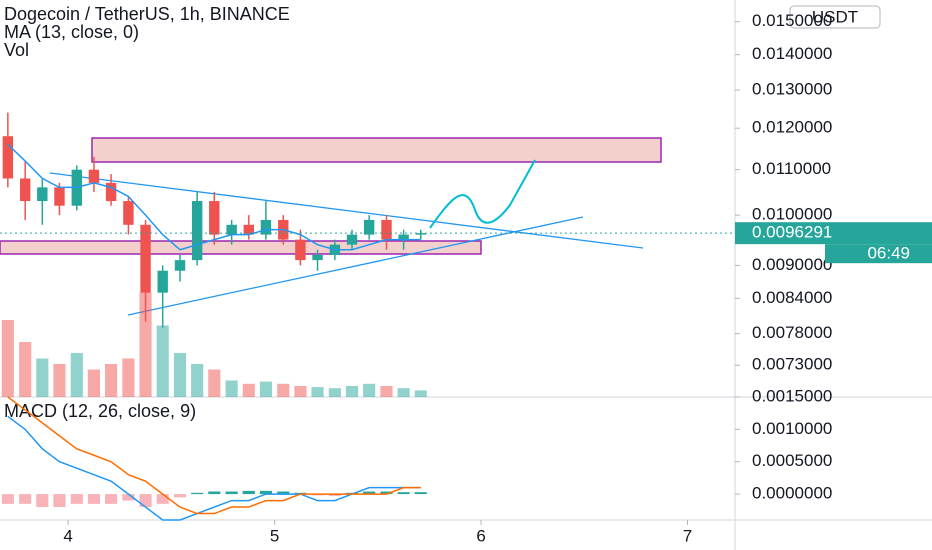 The height and width of the screenshot is (550, 932). I want to click on lower-trendline, so click(355, 266).